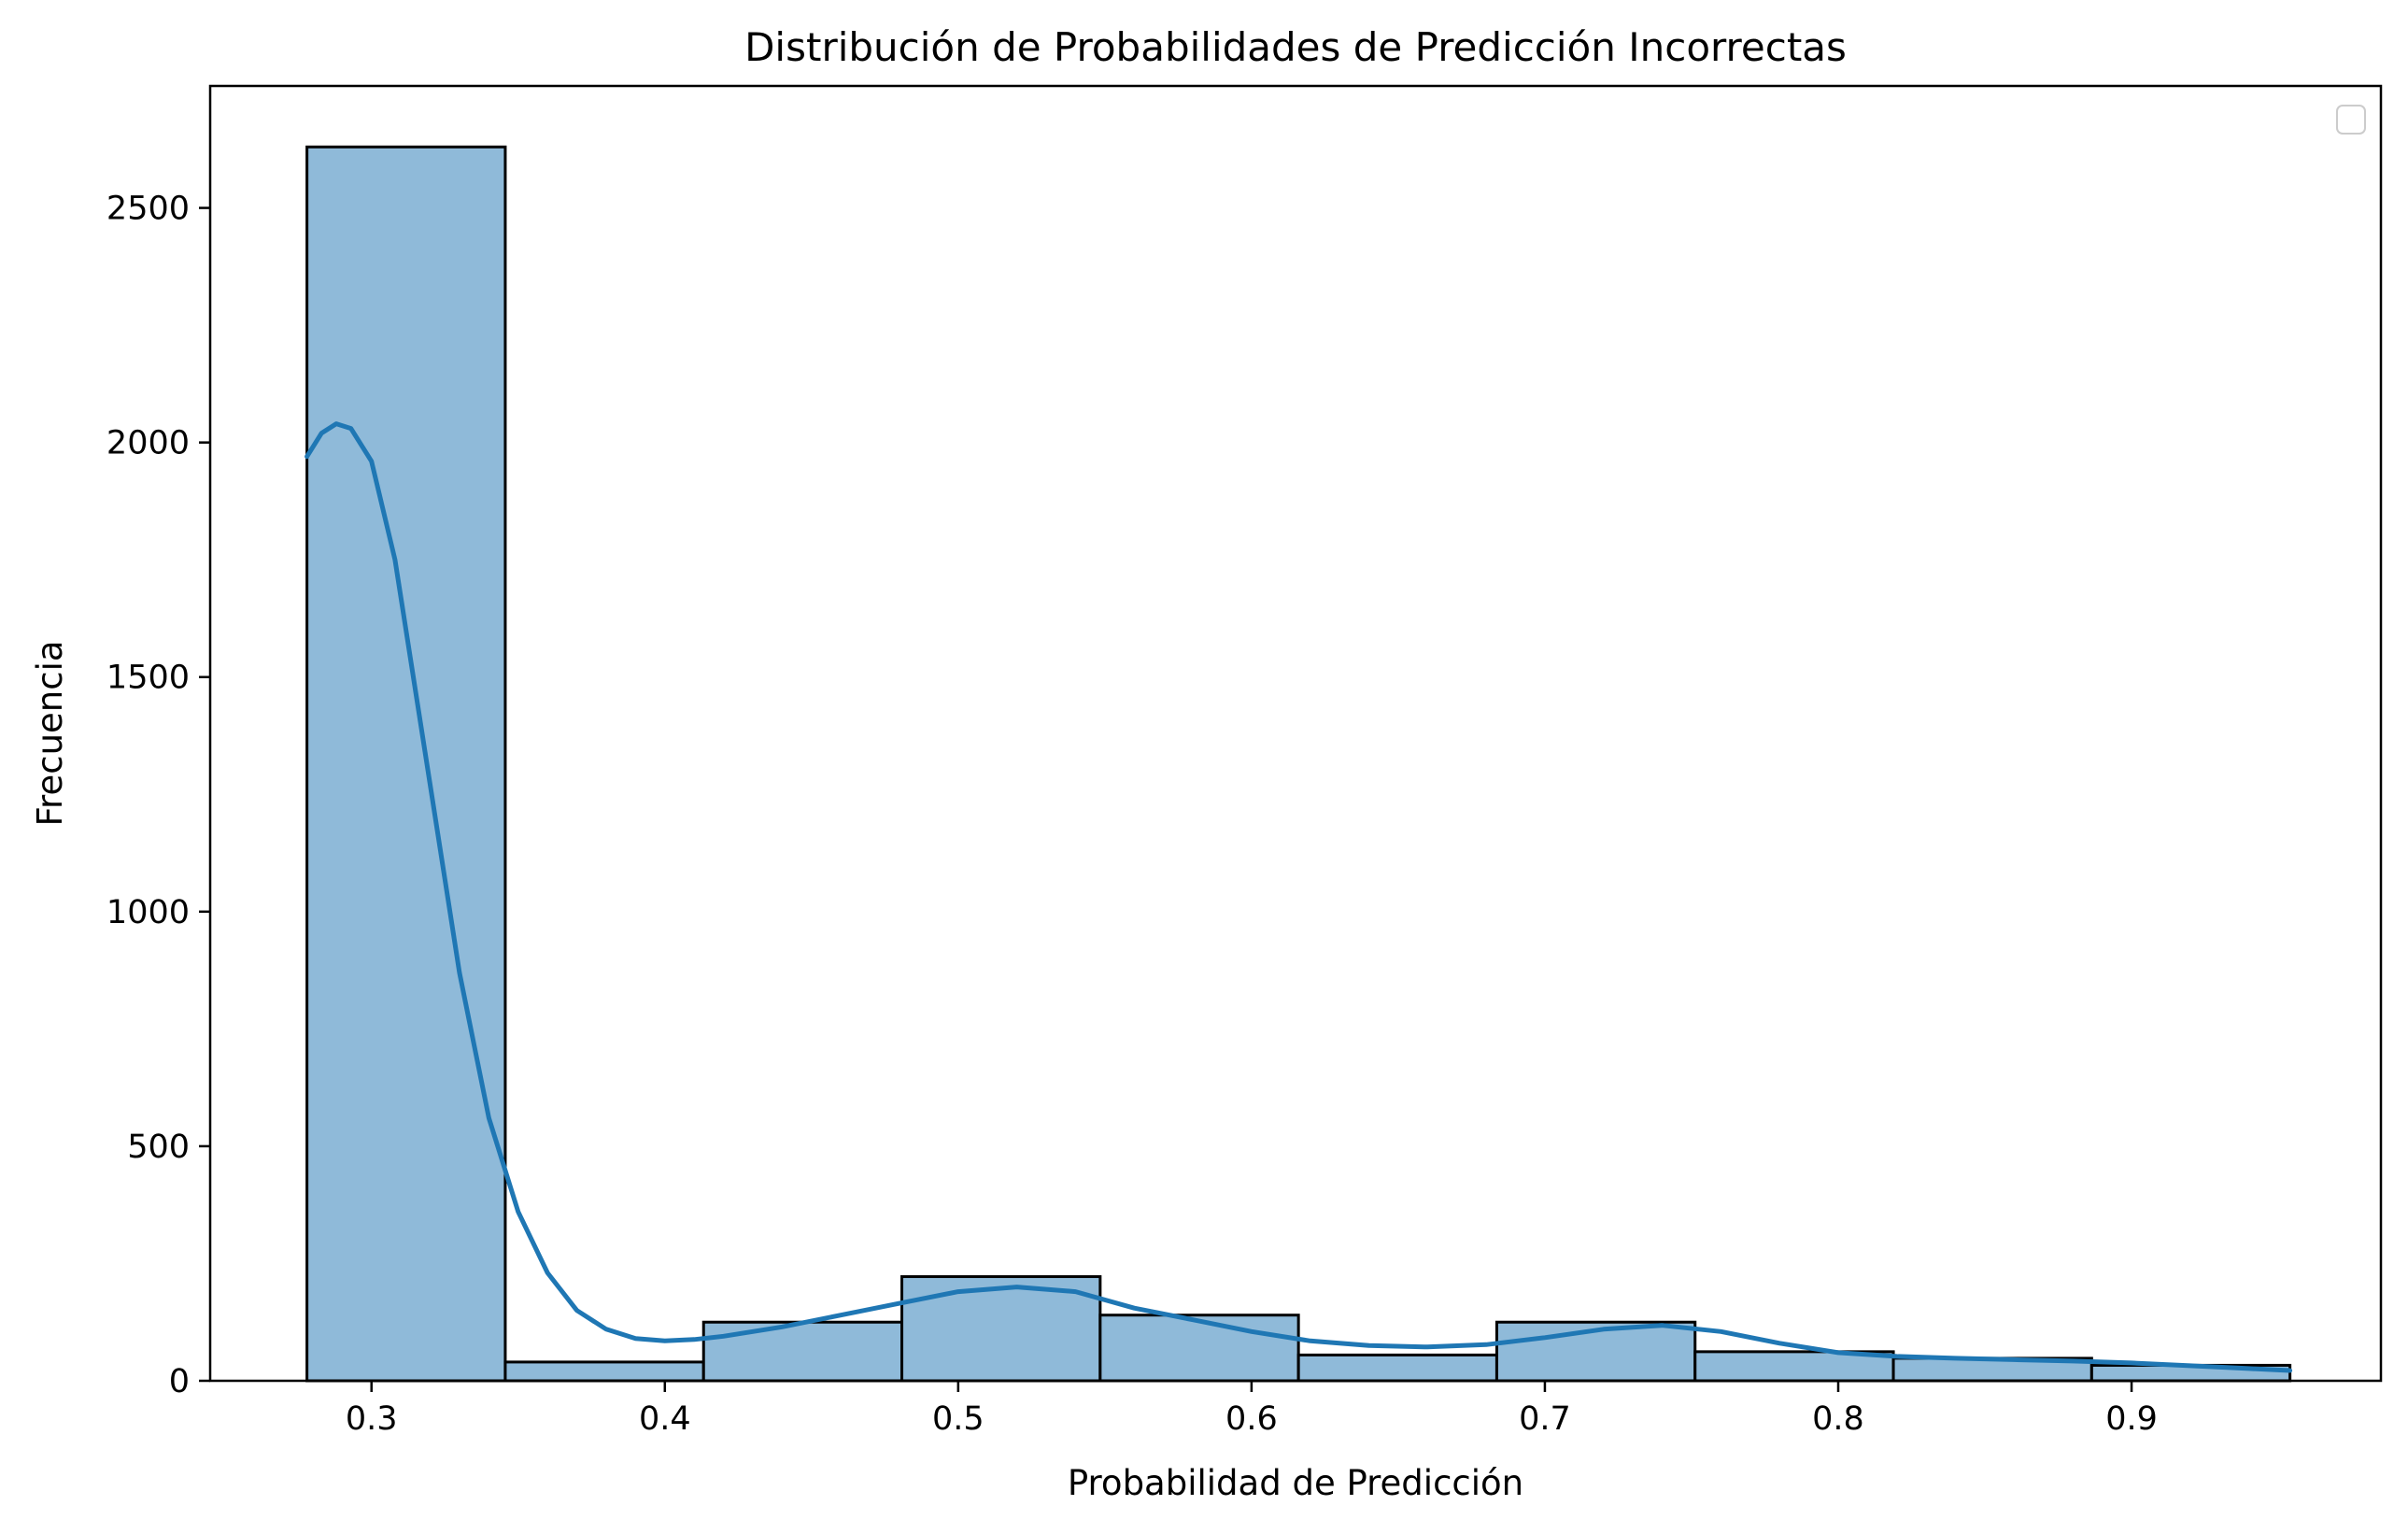  What do you see at coordinates (1295, 1483) in the screenshot?
I see `x-axis-label: Probabilidad de Predicción` at bounding box center [1295, 1483].